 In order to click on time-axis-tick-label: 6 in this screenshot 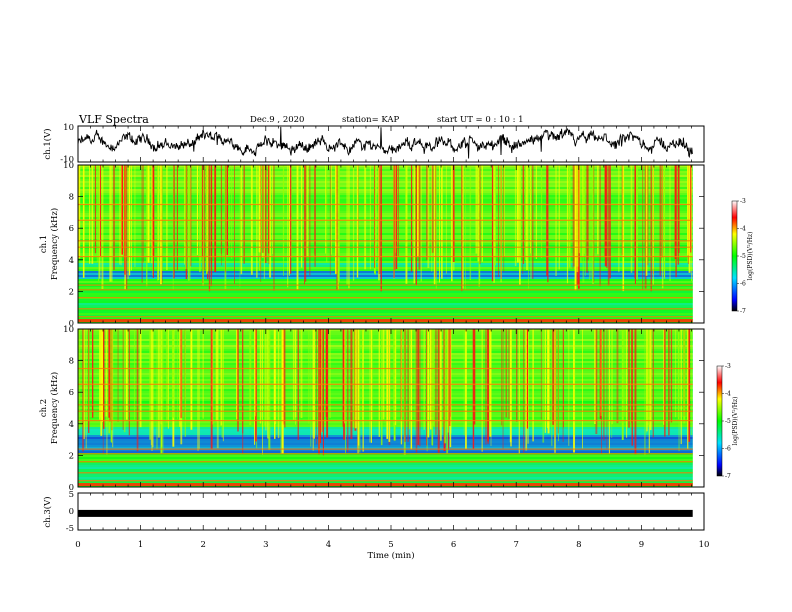, I will do `click(453, 545)`.